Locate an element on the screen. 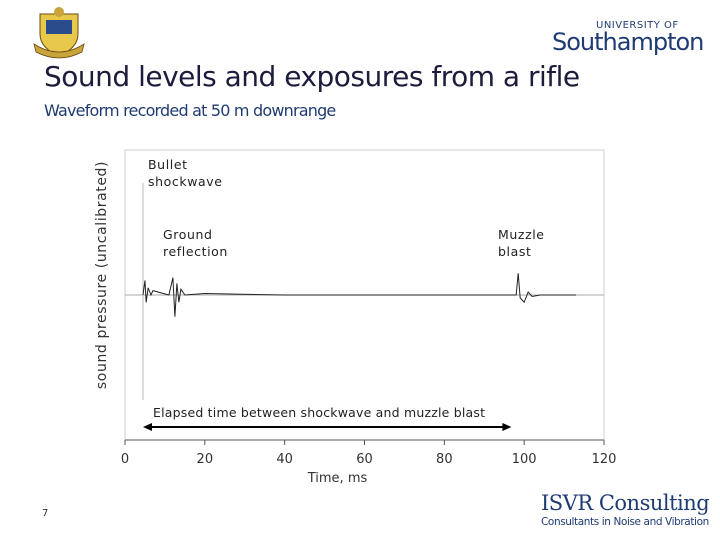 The image size is (720, 540). x-tick-label: 20 is located at coordinates (205, 459).